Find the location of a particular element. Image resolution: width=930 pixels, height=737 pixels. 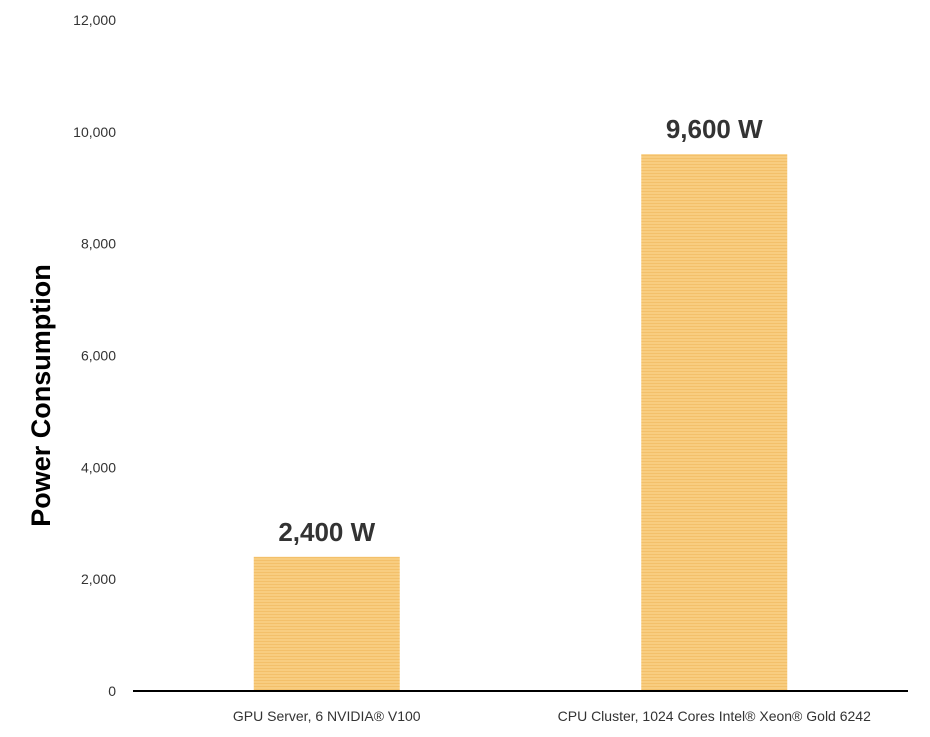

x-category-label: GPU Server, 6 NVIDIA® V100 is located at coordinates (327, 716).